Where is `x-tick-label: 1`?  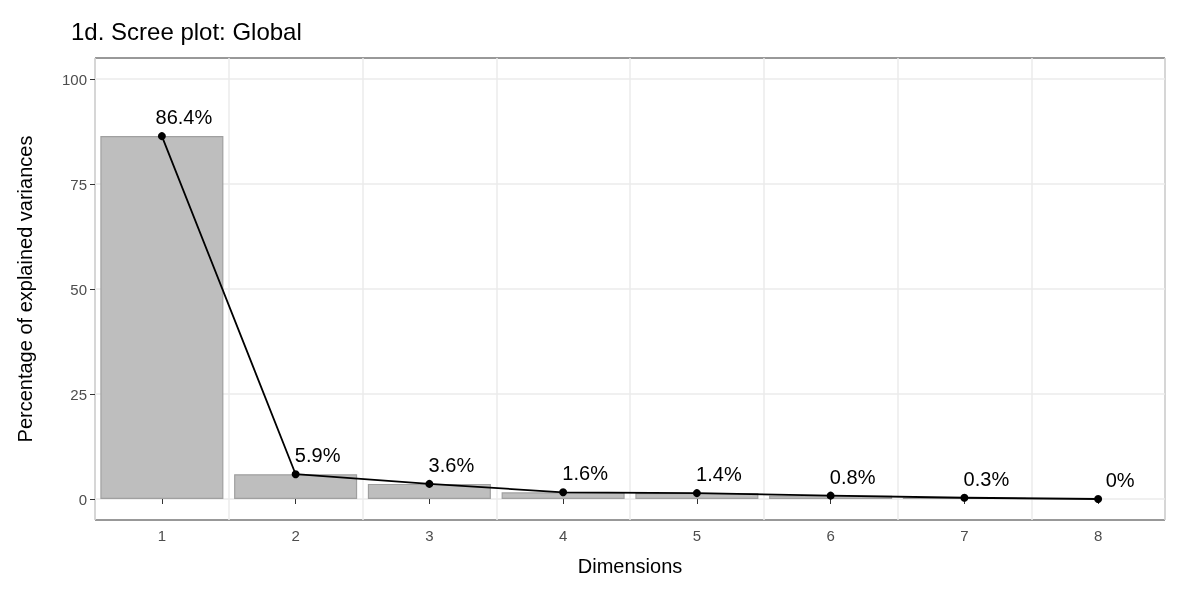
x-tick-label: 1 is located at coordinates (162, 535).